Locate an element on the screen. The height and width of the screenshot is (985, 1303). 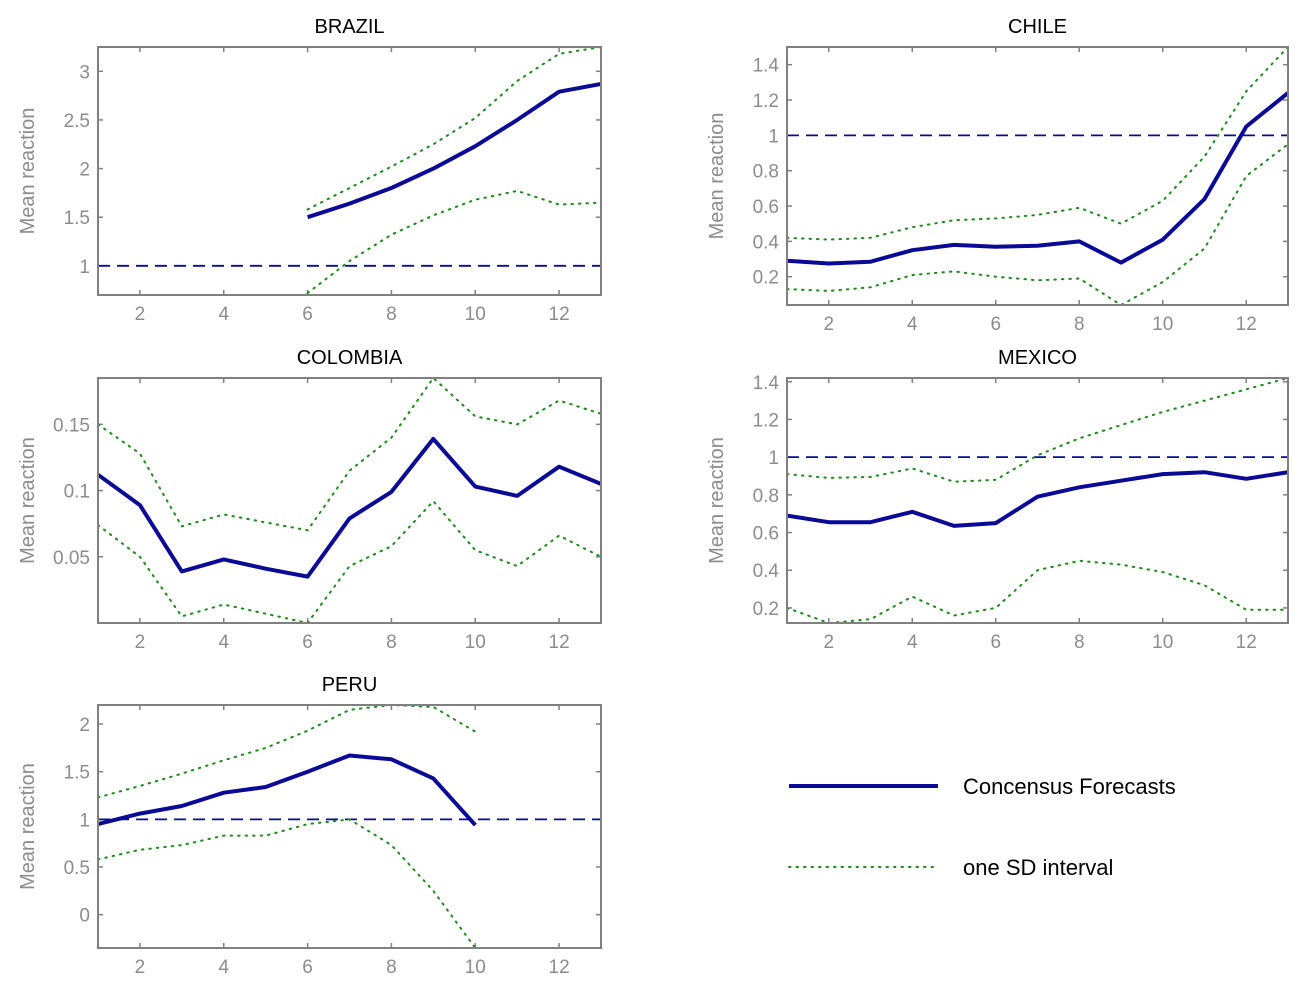
panel-brazil: BRAZIL Mean reaction 2 4 6 8 10 12 1 1.5 2 2.5 3 is located at coordinates (309, 170).